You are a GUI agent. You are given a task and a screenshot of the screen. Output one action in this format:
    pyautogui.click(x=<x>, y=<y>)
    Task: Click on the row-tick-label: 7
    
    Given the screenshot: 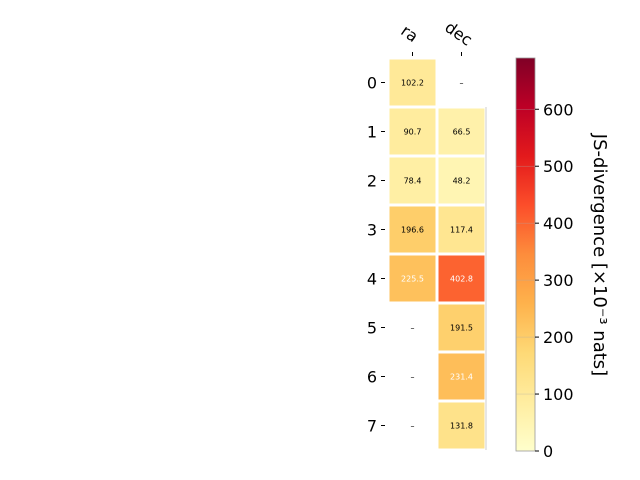 What is the action you would take?
    pyautogui.click(x=372, y=426)
    